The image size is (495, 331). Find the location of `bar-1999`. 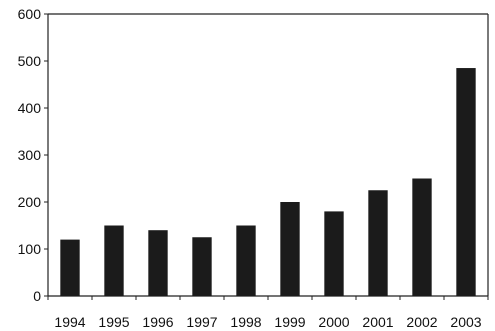

bar-1999 is located at coordinates (290, 249).